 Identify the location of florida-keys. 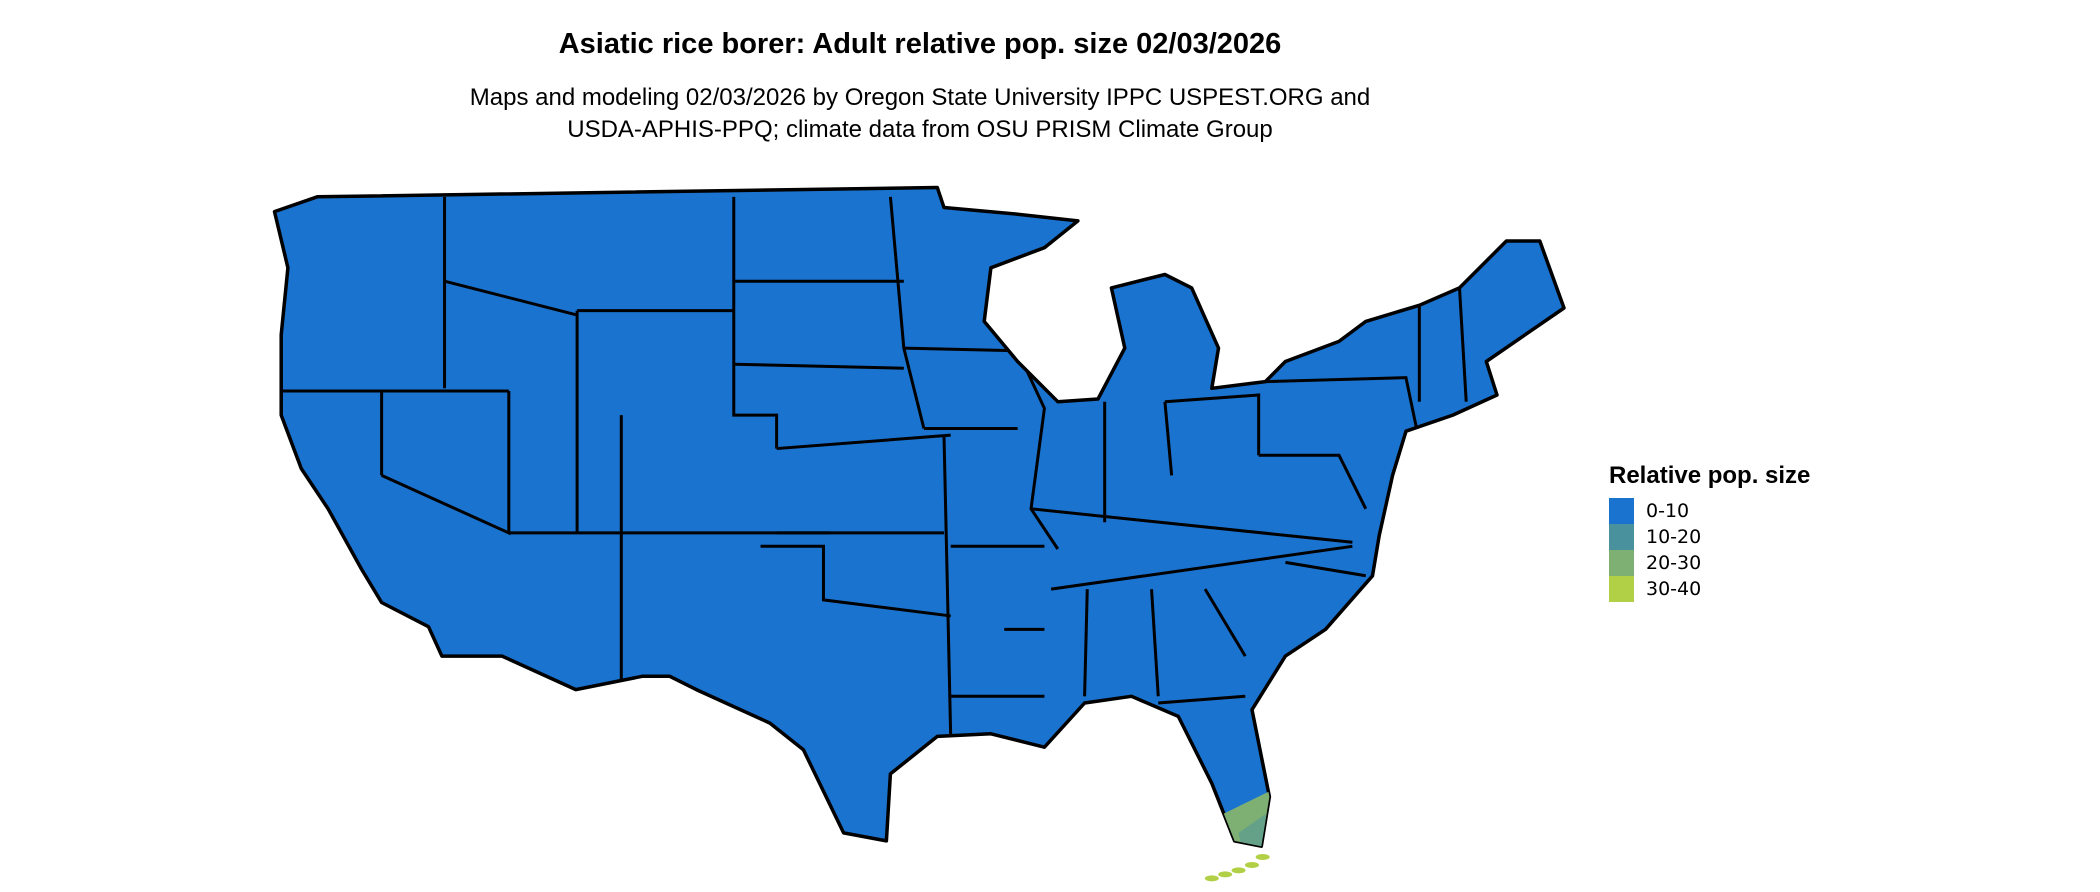
(1237, 867).